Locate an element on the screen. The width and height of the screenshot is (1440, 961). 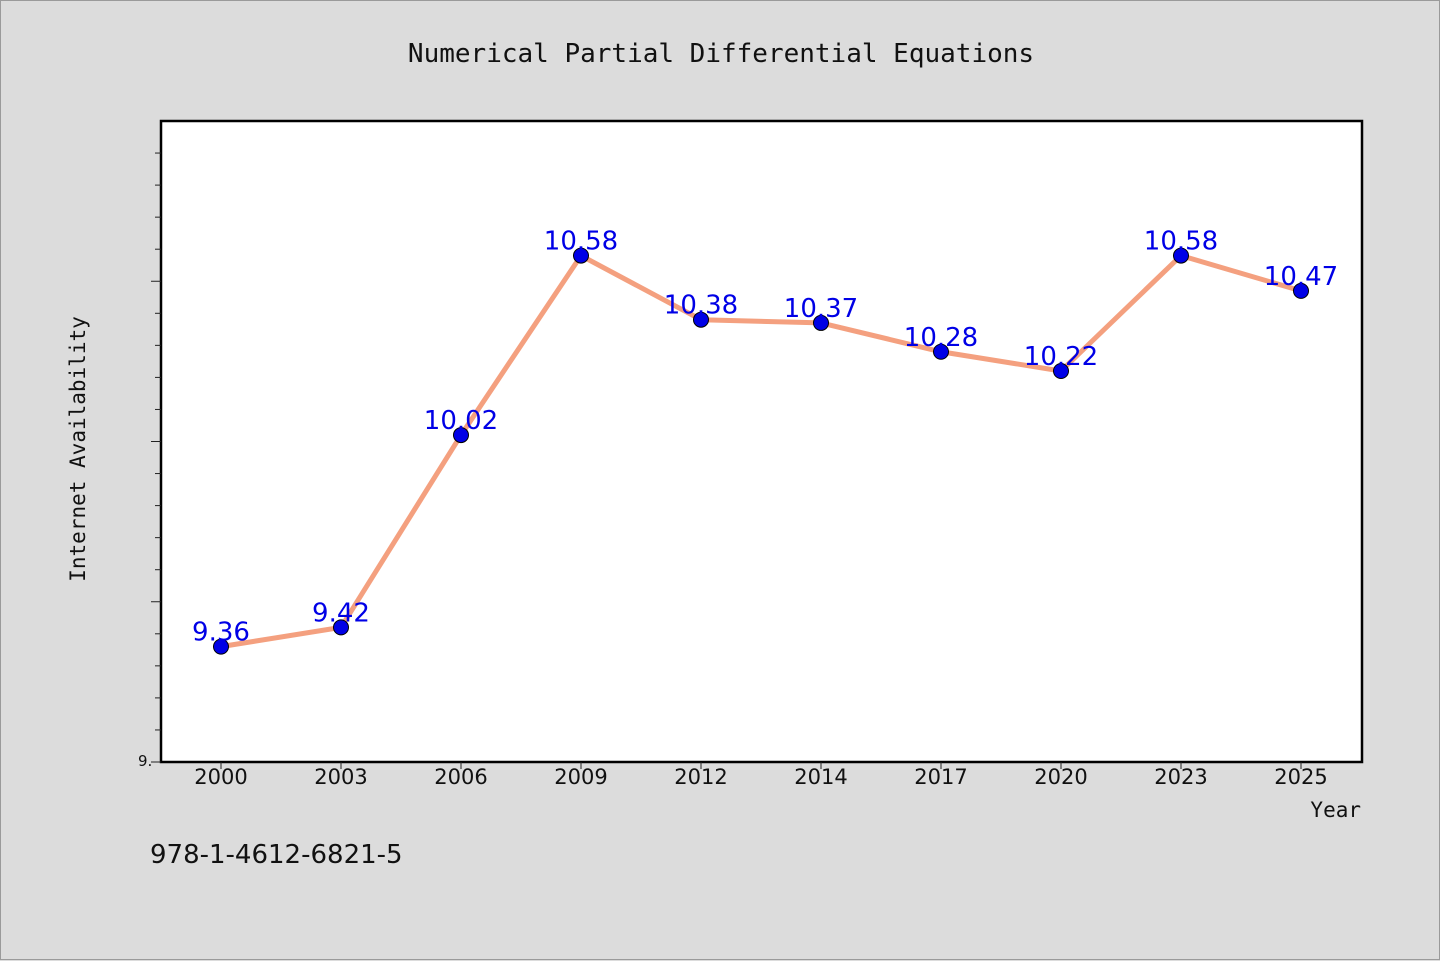
data-label: 9.42 is located at coordinates (341, 613).